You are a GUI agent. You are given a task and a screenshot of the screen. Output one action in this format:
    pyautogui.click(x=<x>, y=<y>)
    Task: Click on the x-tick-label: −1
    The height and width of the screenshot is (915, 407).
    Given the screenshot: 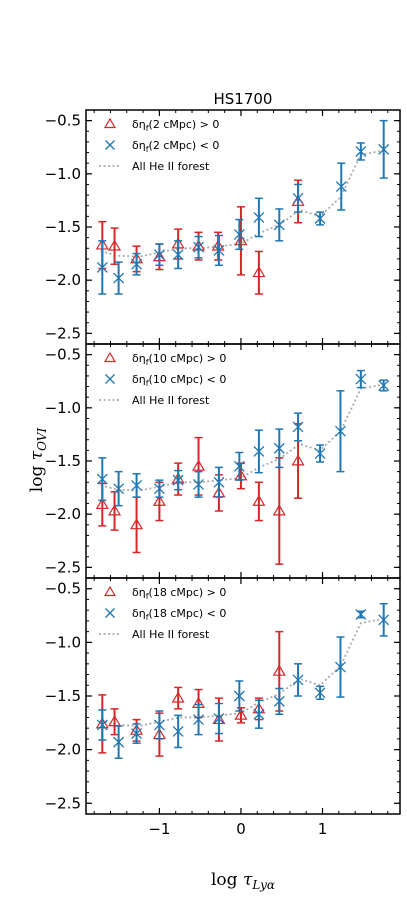 What is the action you would take?
    pyautogui.click(x=159, y=829)
    